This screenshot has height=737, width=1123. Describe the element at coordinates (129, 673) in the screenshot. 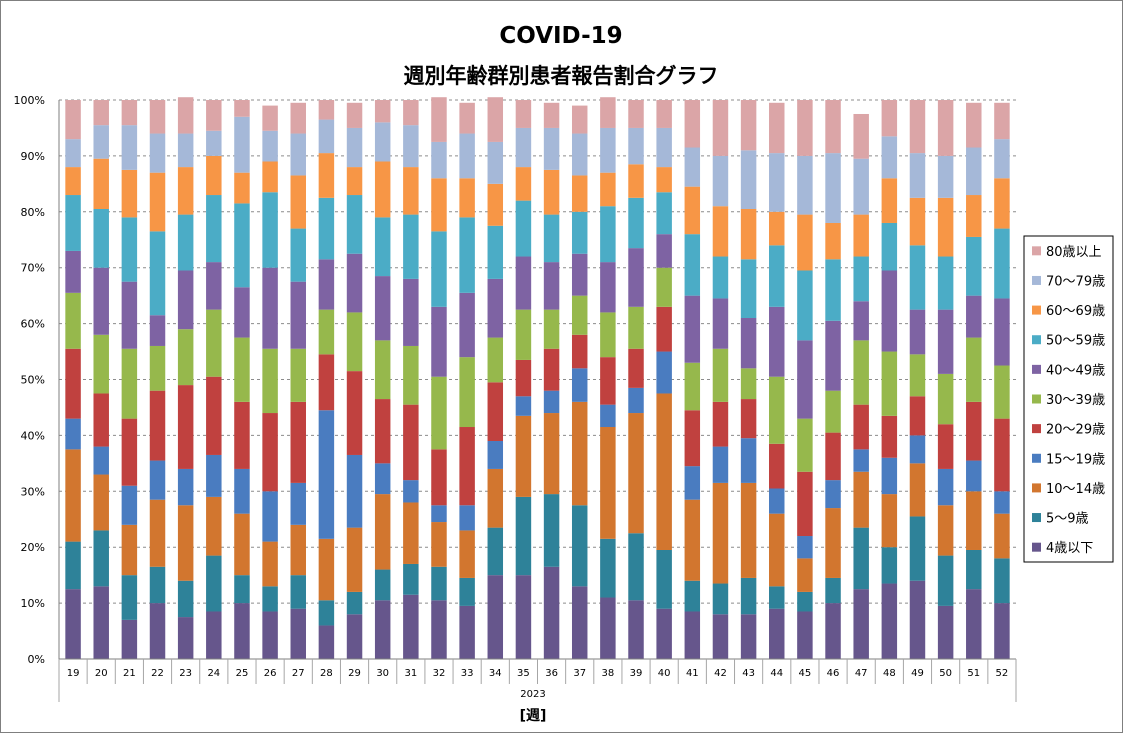

I see `x-tick-label: 21` at that location.